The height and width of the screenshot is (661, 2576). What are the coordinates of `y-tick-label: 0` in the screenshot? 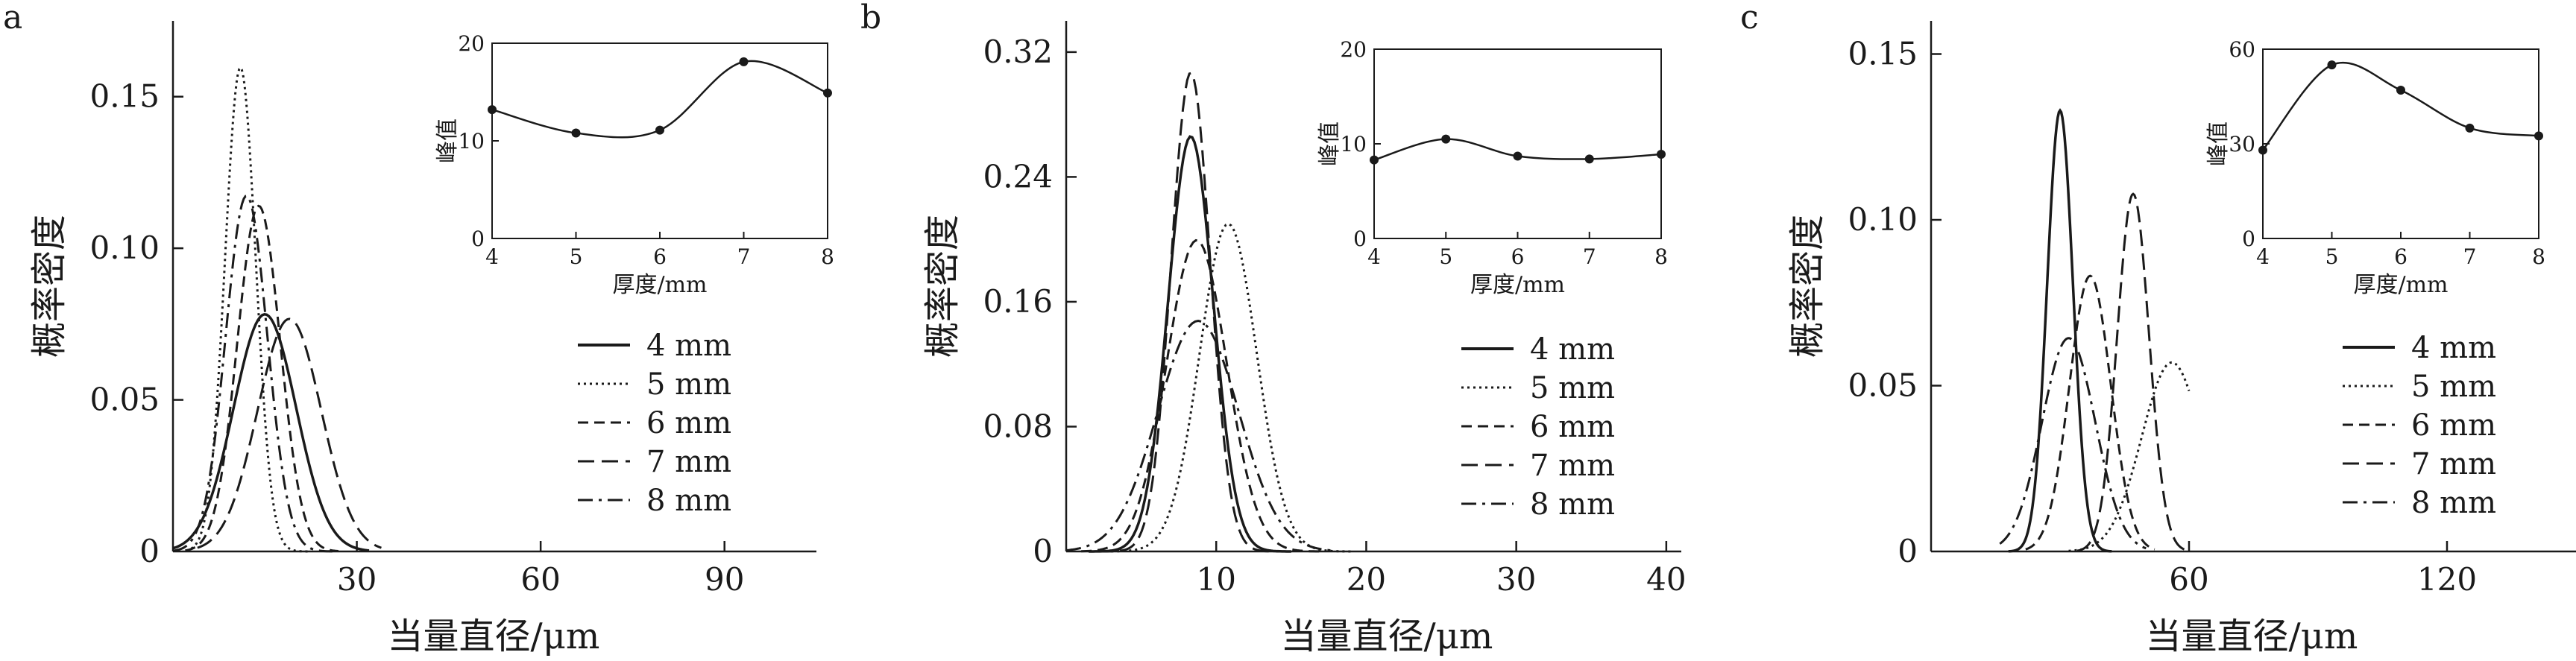 It's located at (149, 551).